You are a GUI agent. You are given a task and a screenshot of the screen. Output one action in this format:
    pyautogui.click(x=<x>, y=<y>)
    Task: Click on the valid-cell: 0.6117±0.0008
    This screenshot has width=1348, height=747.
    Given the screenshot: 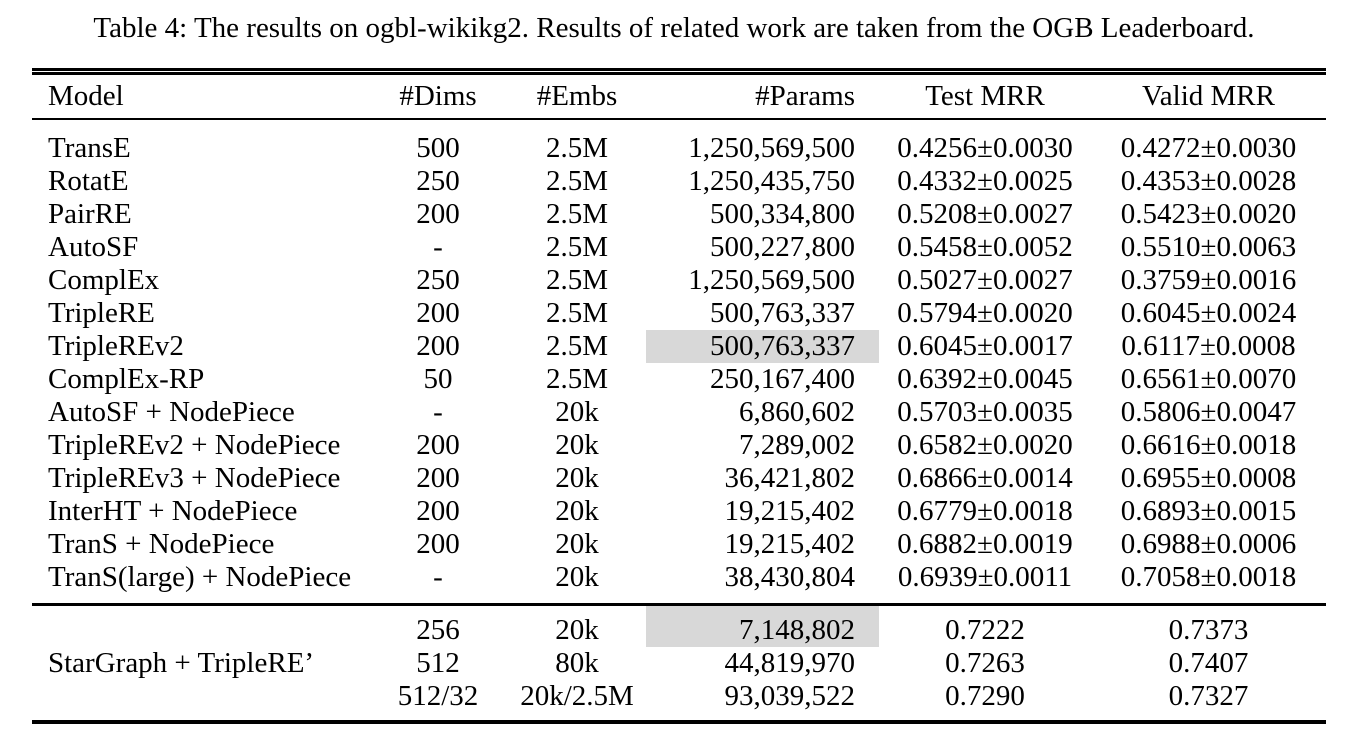 What is the action you would take?
    pyautogui.click(x=1208, y=346)
    